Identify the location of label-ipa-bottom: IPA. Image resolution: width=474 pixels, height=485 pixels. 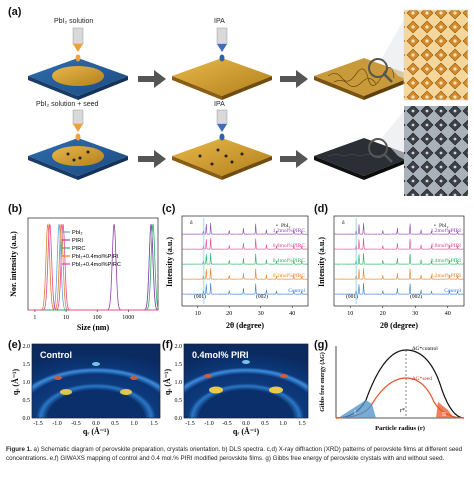
(219, 104).